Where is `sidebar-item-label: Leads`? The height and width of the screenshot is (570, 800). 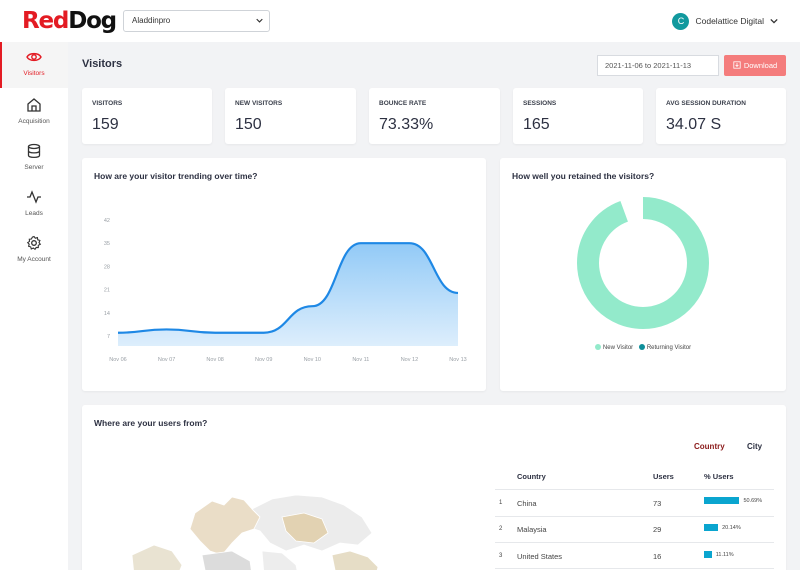 sidebar-item-label: Leads is located at coordinates (34, 213).